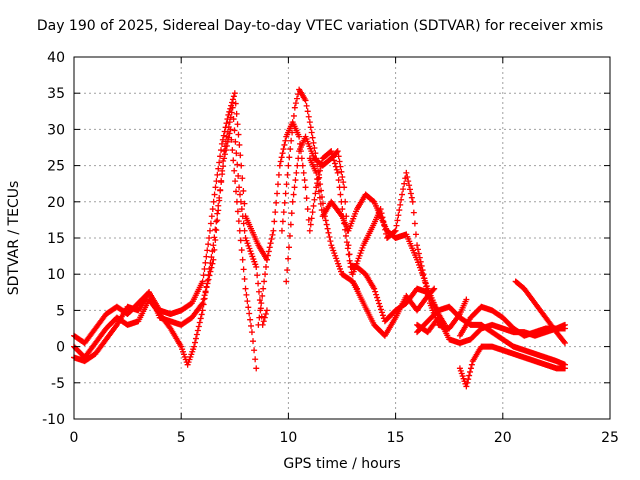 The image size is (640, 480). Describe the element at coordinates (56, 239) in the screenshot. I see `y-tick-label: 15` at that location.